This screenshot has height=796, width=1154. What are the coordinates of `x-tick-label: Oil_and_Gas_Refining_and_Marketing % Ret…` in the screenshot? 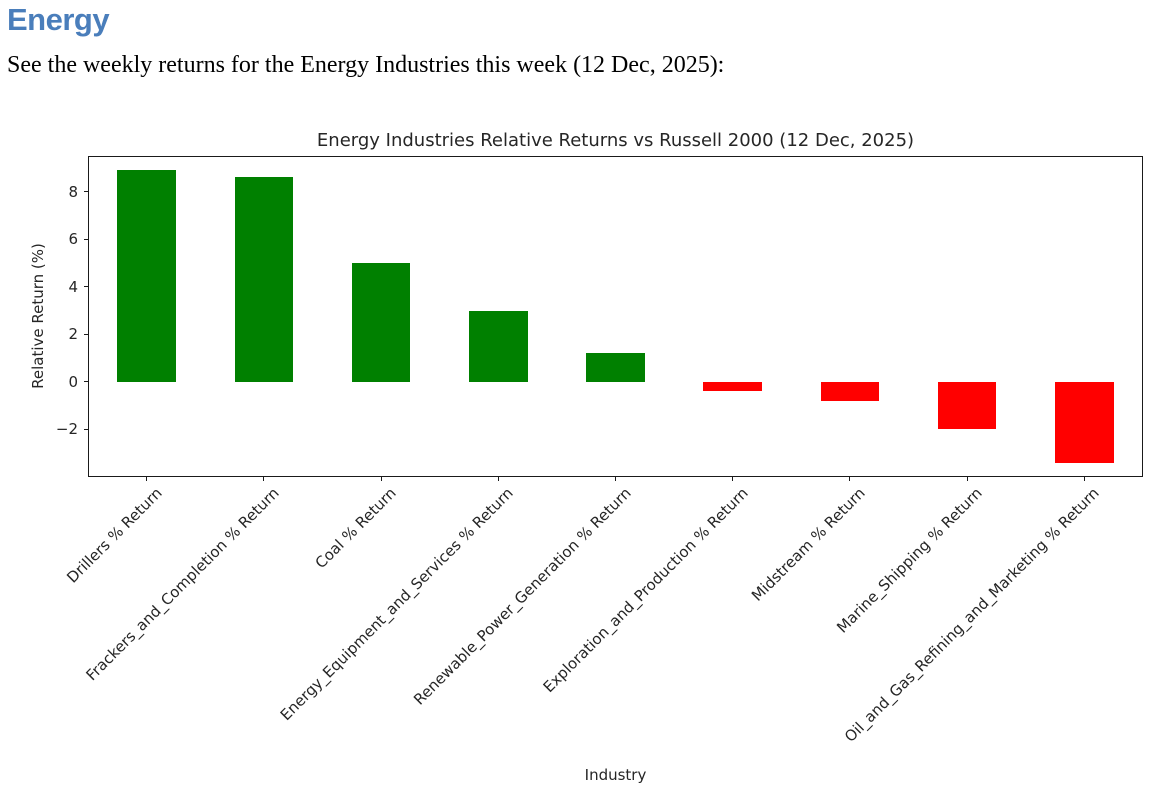 It's located at (972, 615).